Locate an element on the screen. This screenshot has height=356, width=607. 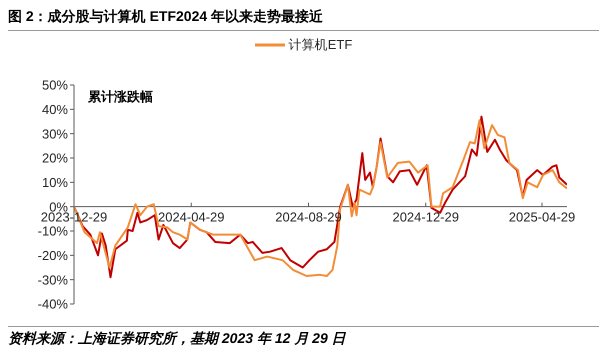
y-tick-label: 20% is located at coordinates (55, 158).